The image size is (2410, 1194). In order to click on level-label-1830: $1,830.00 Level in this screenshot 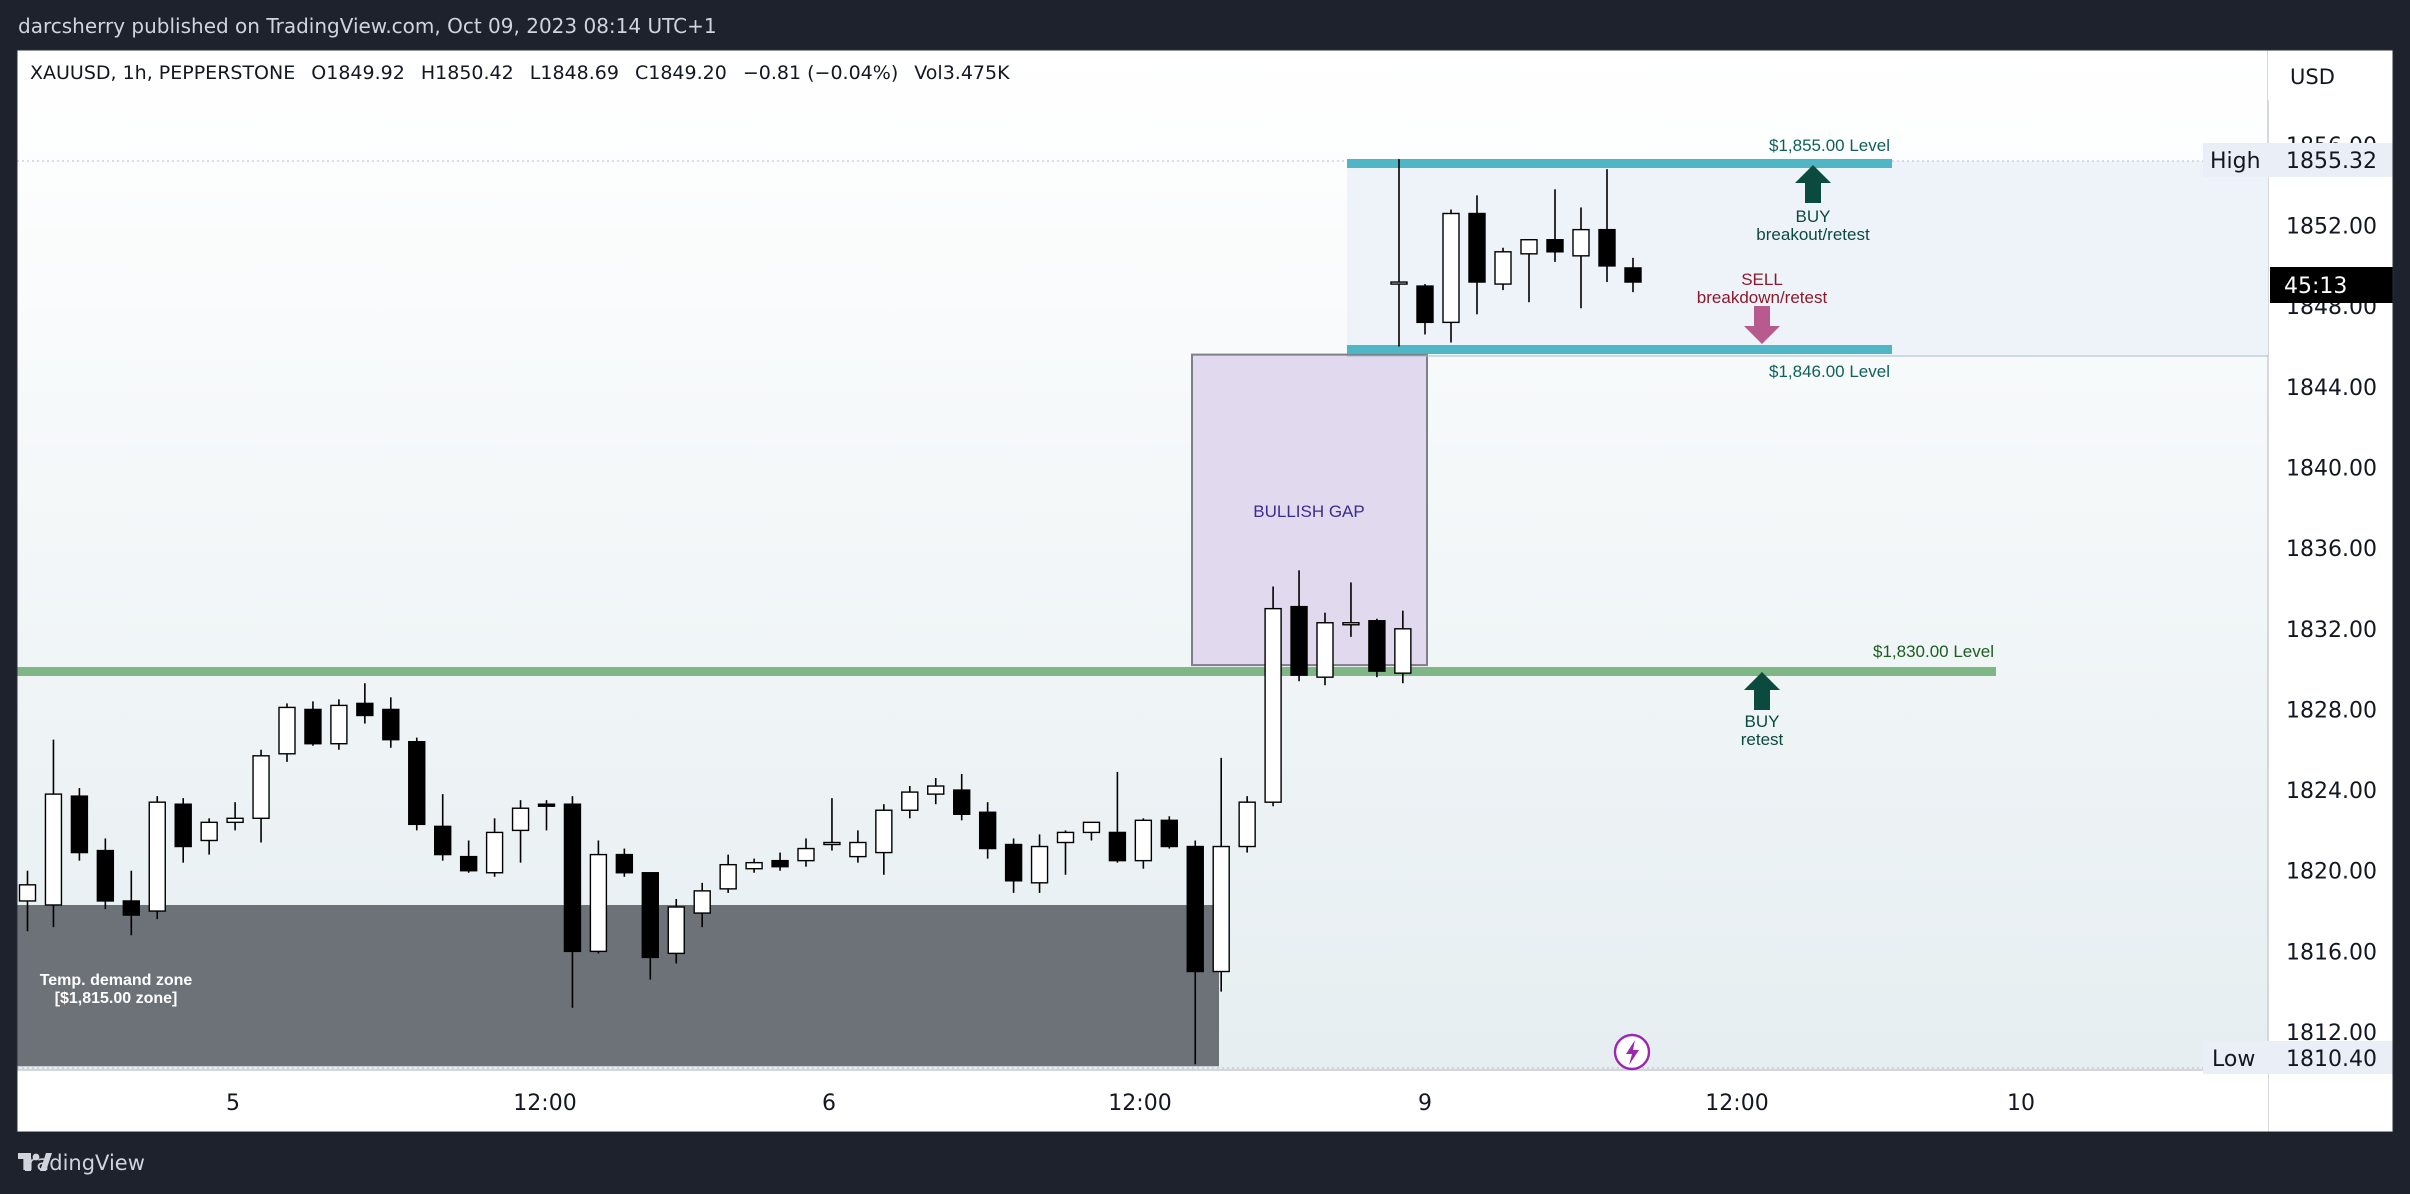, I will do `click(1933, 651)`.